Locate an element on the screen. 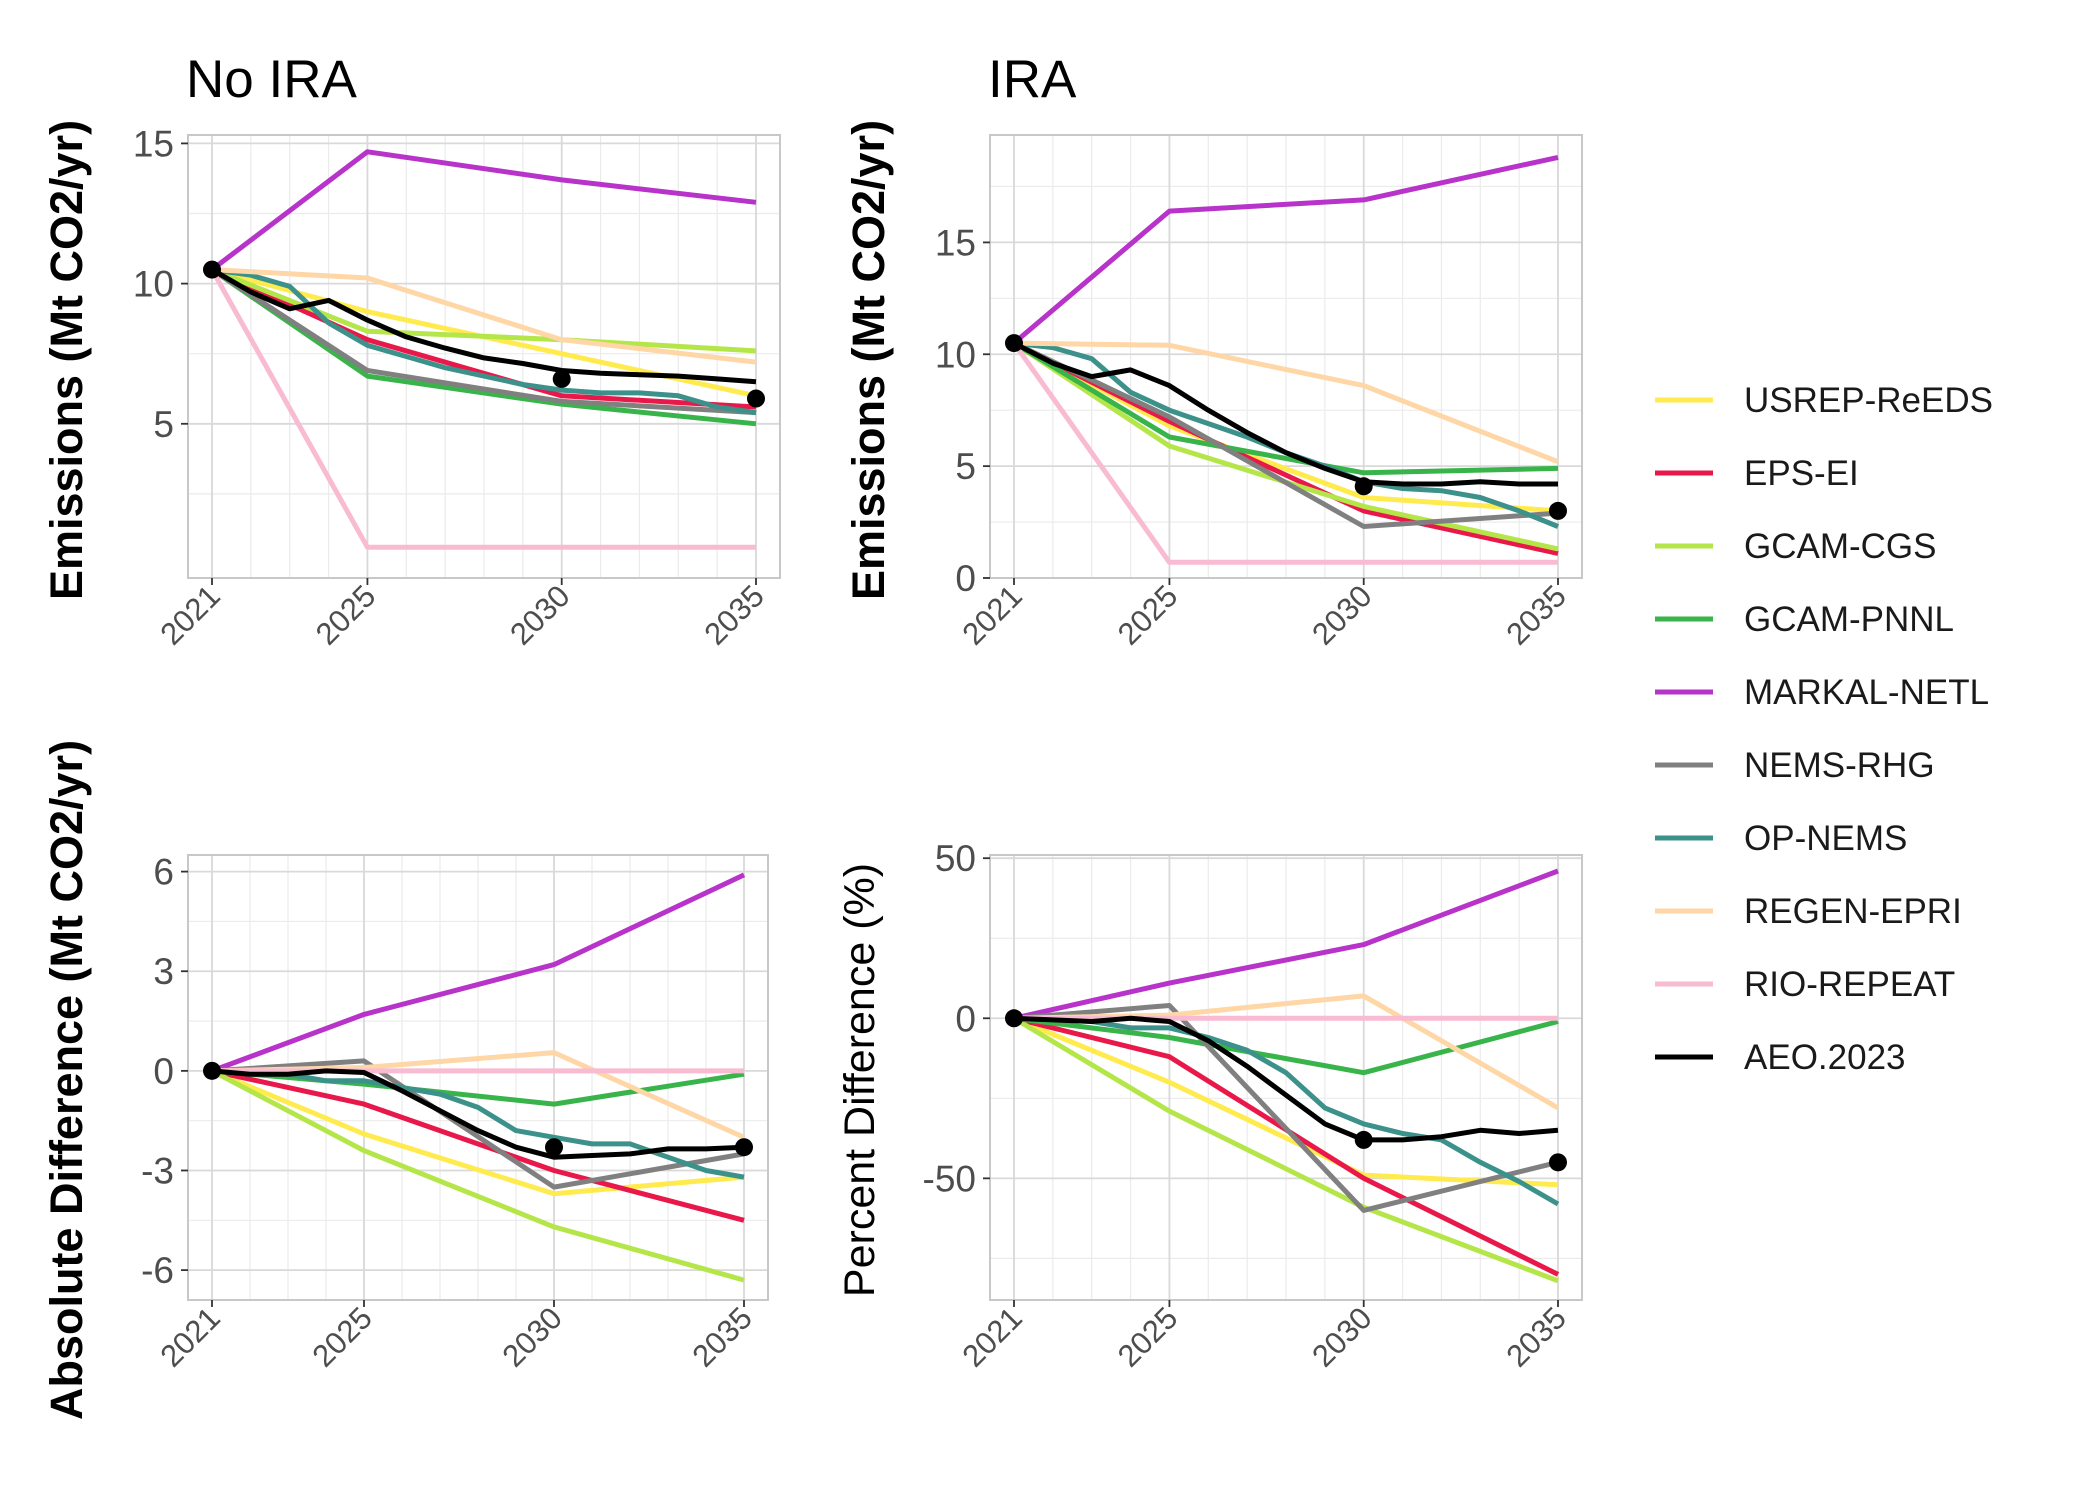 This screenshot has width=2100, height=1500. y-tick-label: -6 is located at coordinates (157, 1270).